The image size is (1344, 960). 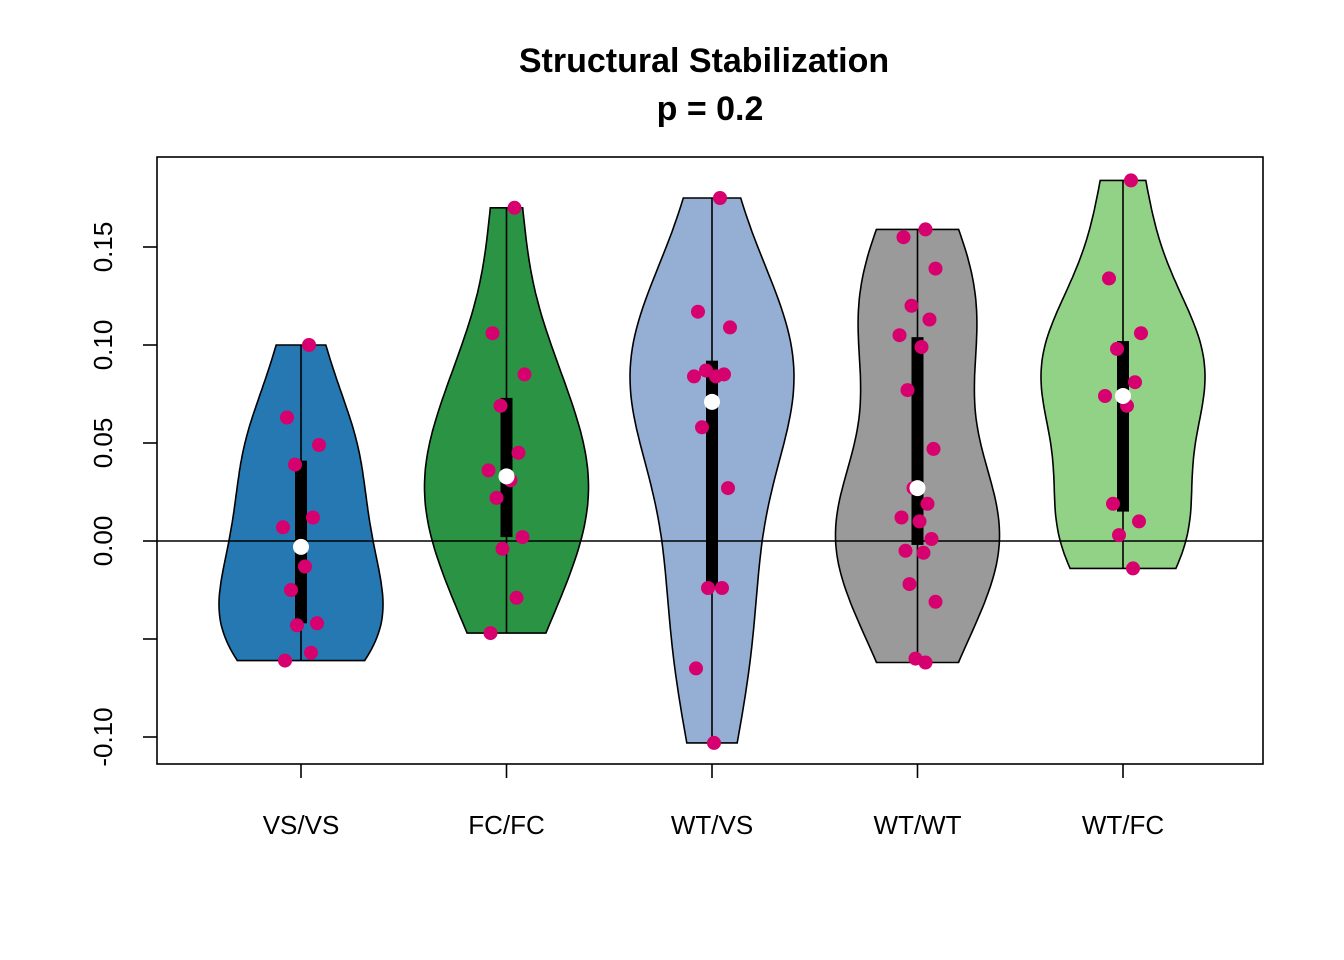 I want to click on y-tick-label: 0.15, so click(x=103, y=247).